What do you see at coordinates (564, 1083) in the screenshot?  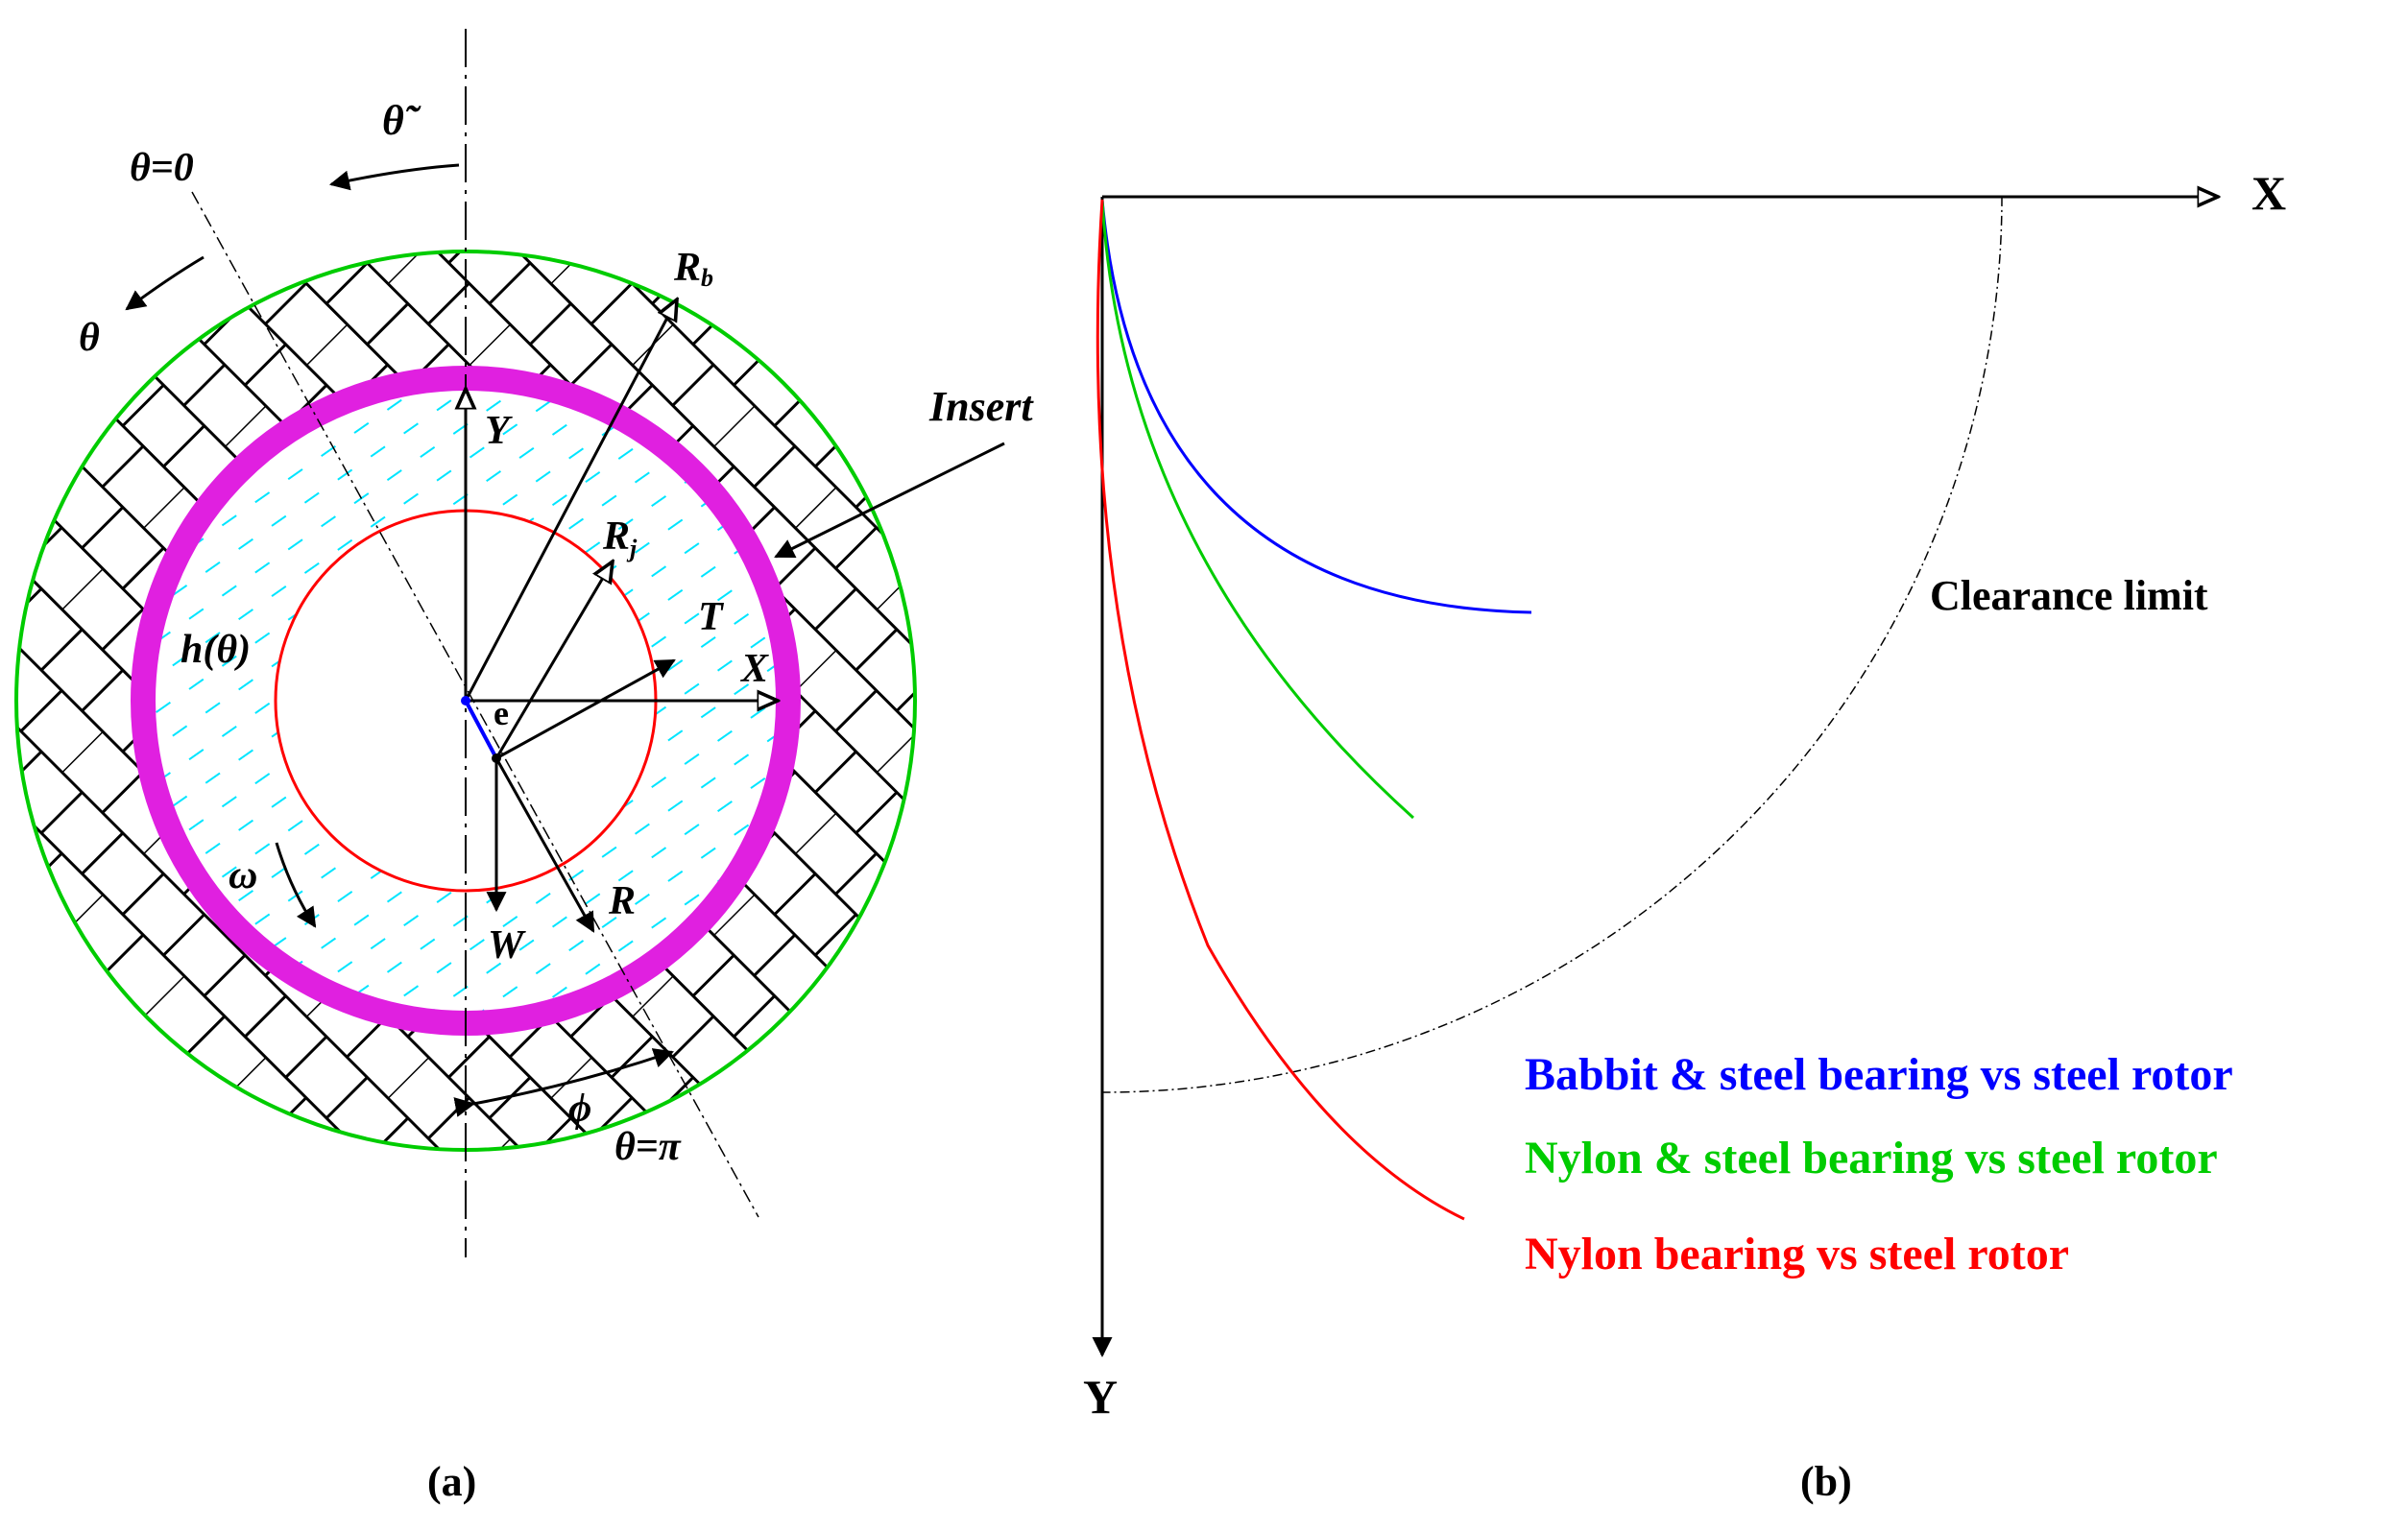 I see `phi-arrow` at bounding box center [564, 1083].